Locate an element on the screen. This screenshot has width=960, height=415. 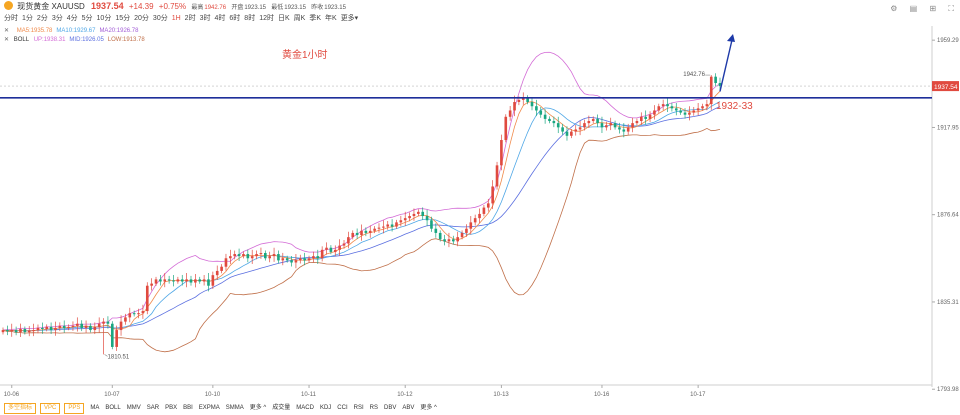
prev-close-value: 1923.15 is located at coordinates (335, 8).